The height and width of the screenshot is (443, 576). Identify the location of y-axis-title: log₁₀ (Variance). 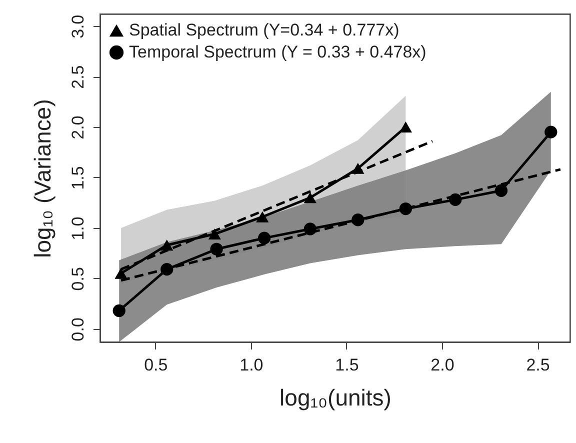
(43, 178).